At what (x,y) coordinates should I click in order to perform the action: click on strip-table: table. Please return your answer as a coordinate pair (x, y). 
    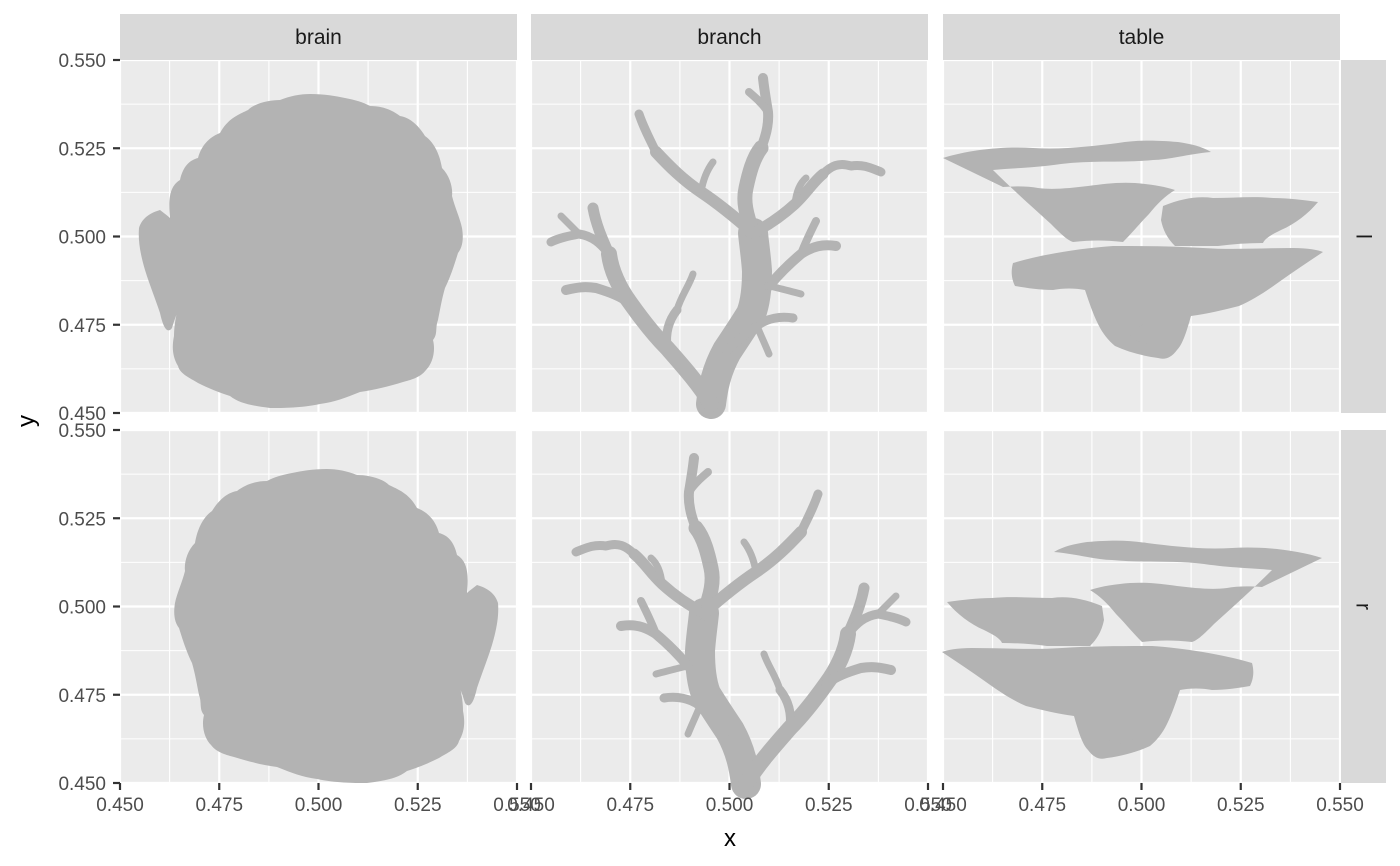
    Looking at the image, I should click on (1141, 37).